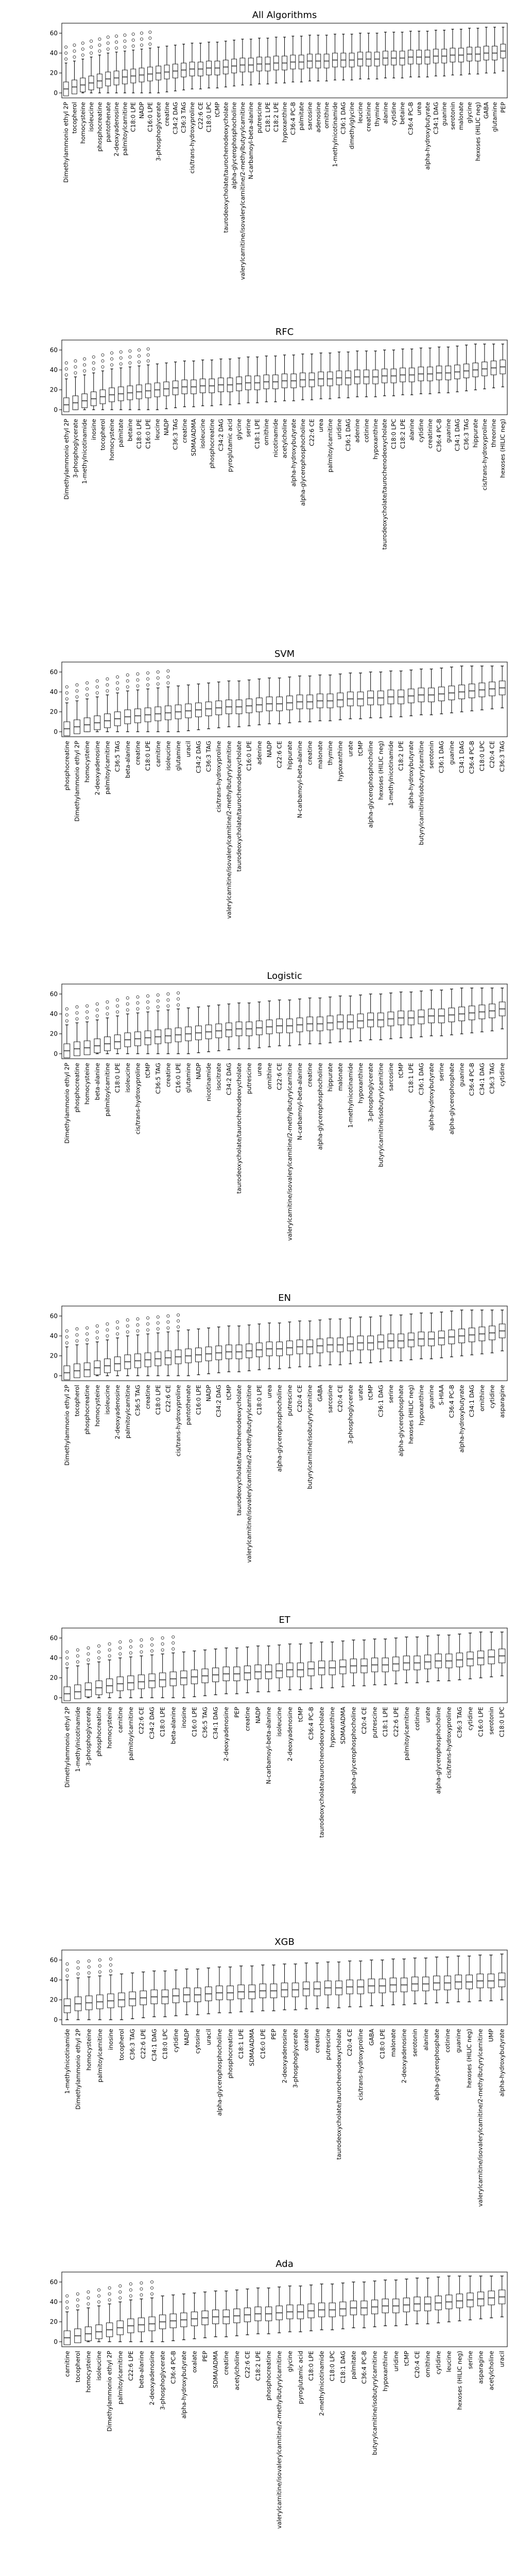  Describe the element at coordinates (89, 2050) in the screenshot. I see `x-tick-label: homocysteine` at that location.